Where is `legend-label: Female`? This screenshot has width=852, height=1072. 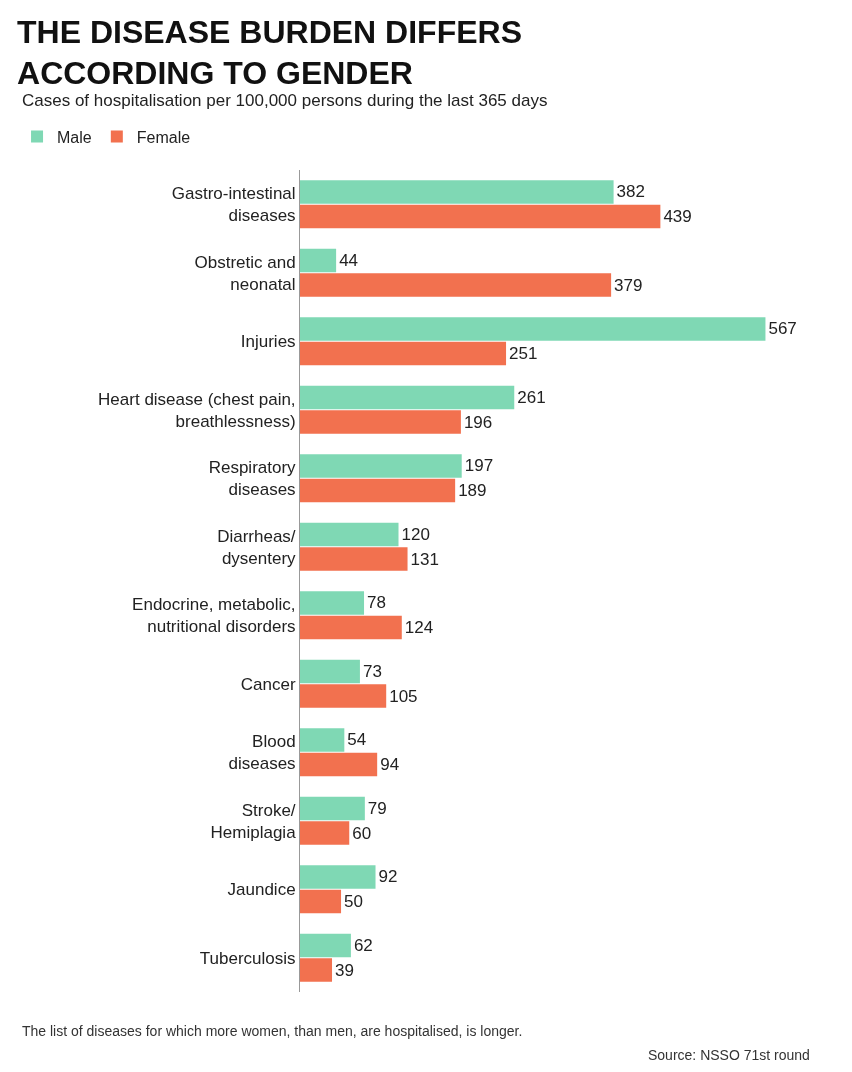
legend-label: Female is located at coordinates (163, 137).